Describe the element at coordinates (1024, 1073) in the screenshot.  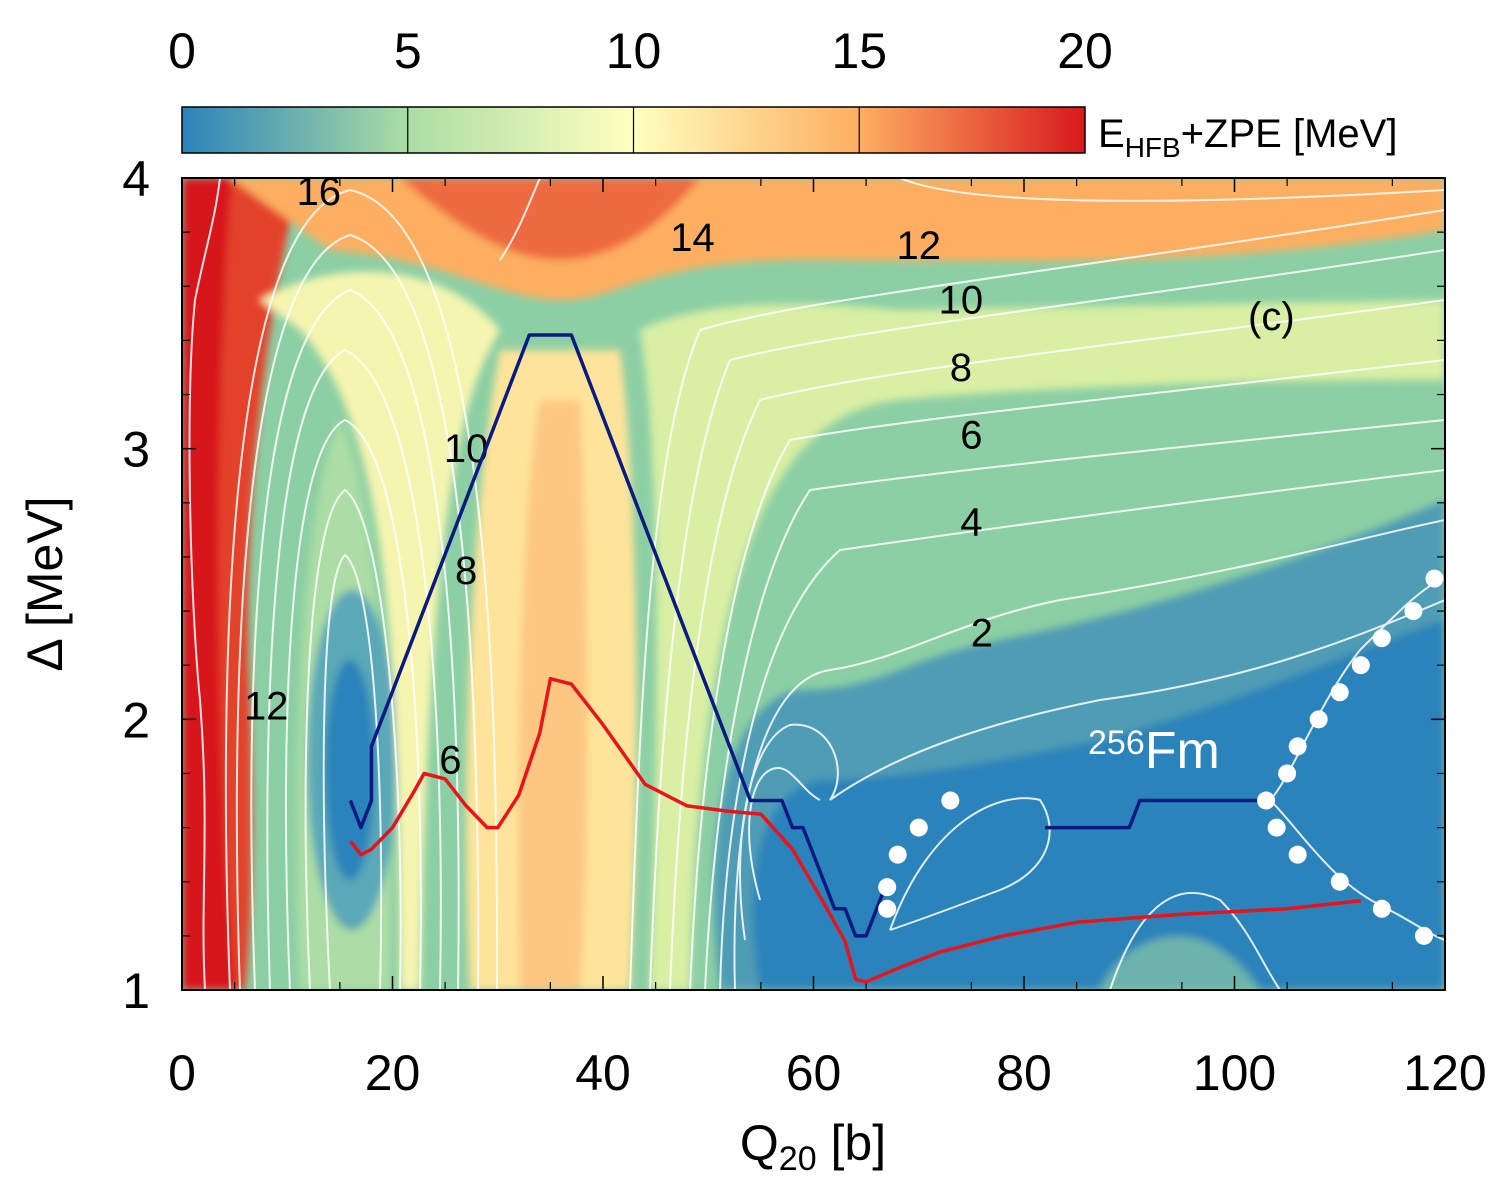
I see `x-tick-label: 80` at that location.